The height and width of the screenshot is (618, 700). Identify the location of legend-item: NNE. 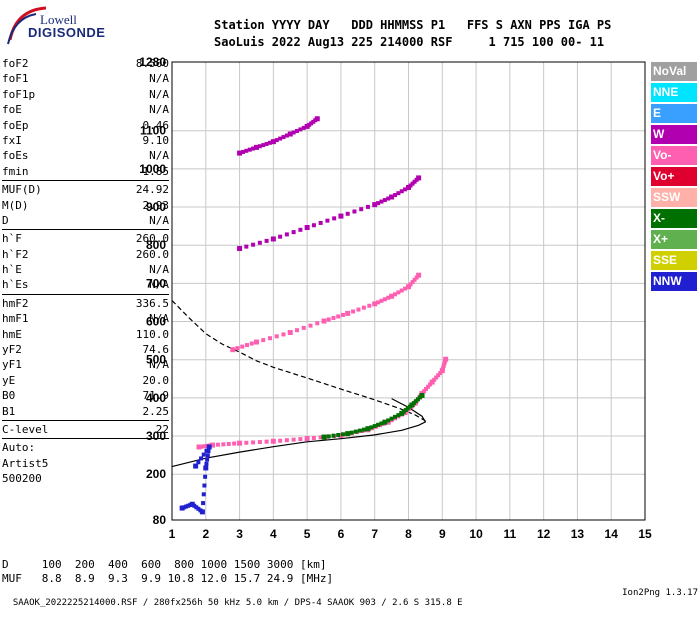
(674, 92).